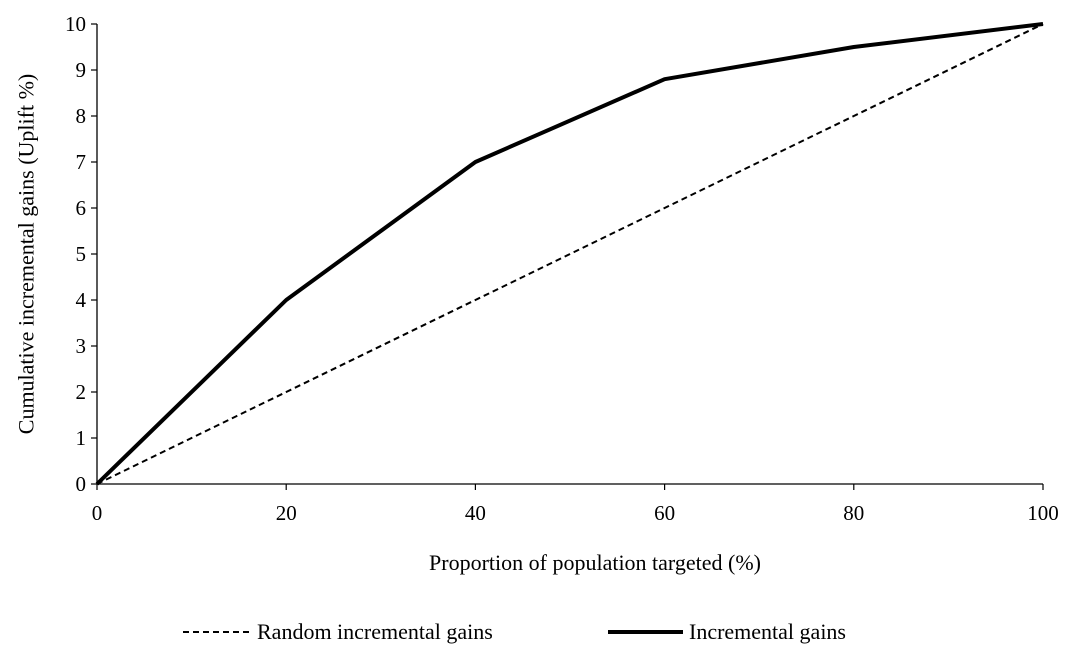  I want to click on y-tick-label: 1, so click(81, 438).